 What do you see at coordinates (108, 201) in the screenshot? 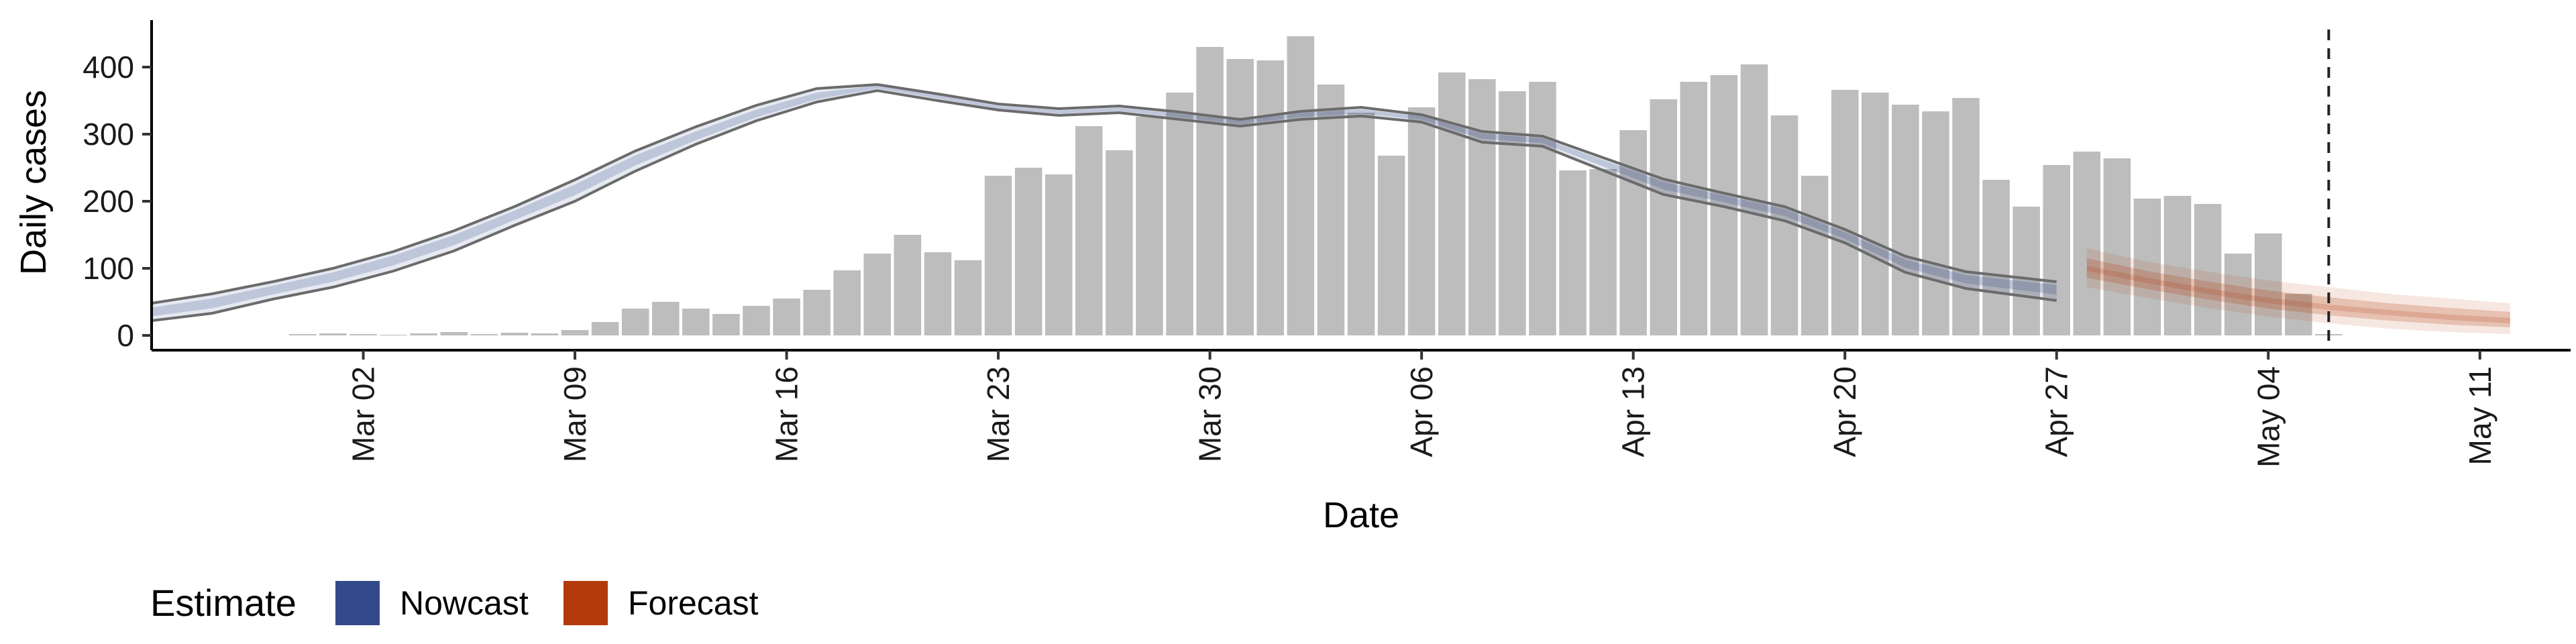
I see `y-tick-label: 200` at bounding box center [108, 201].